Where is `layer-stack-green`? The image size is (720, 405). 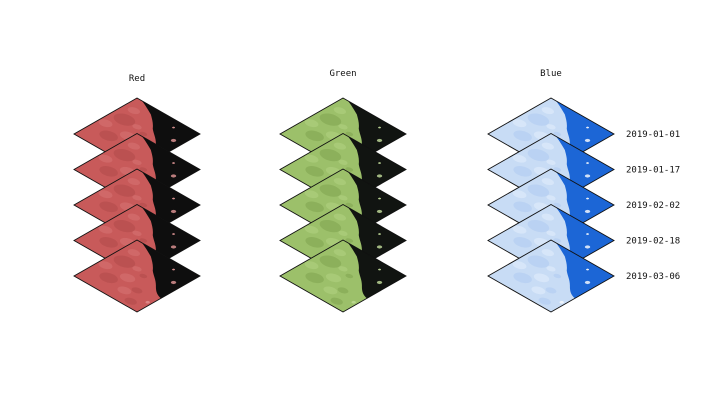
layer-stack-green is located at coordinates (343, 205).